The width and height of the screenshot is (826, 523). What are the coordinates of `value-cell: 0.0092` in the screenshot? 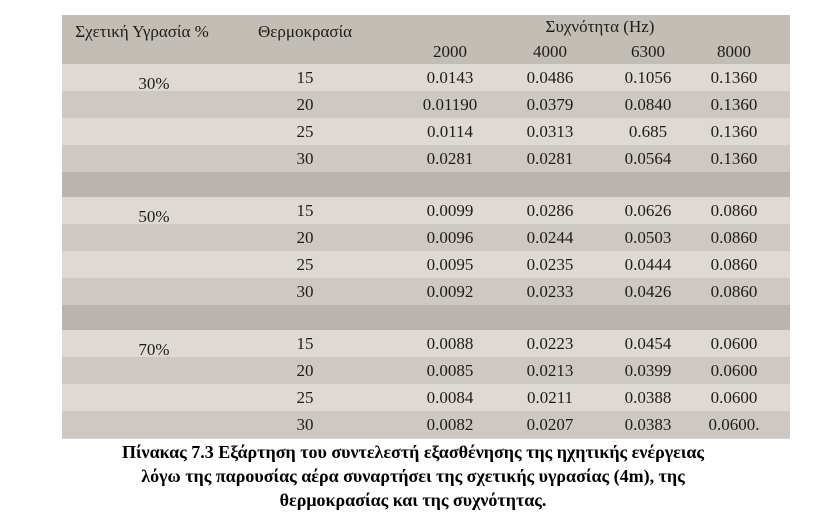 It's located at (450, 291).